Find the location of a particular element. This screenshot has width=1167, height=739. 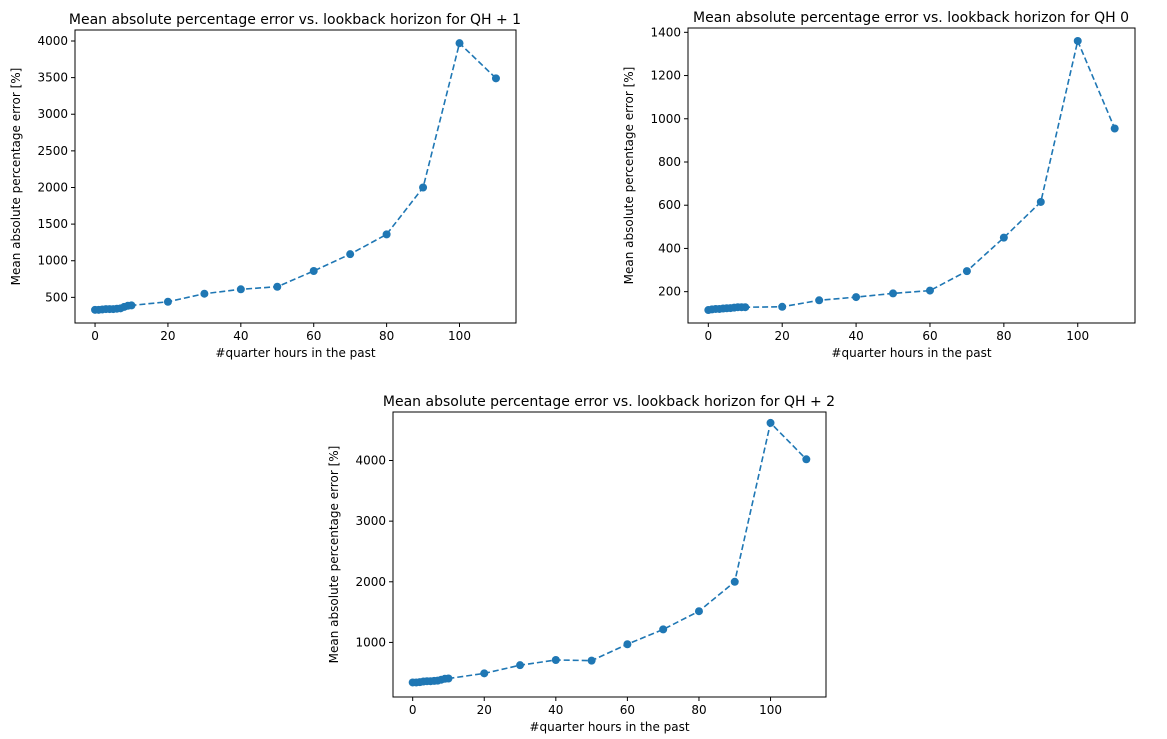

y-tick-label: 600 is located at coordinates (669, 205).